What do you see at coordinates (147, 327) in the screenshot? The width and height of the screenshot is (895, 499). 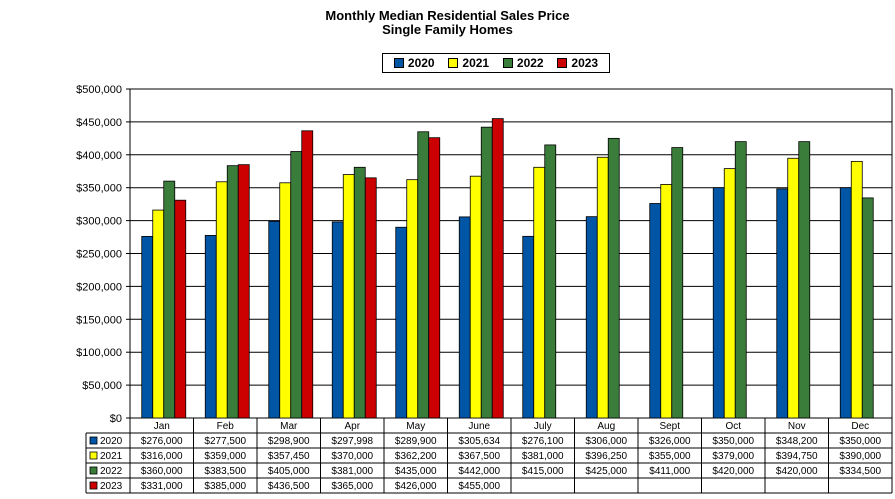 I see `bar-2020-Jan` at bounding box center [147, 327].